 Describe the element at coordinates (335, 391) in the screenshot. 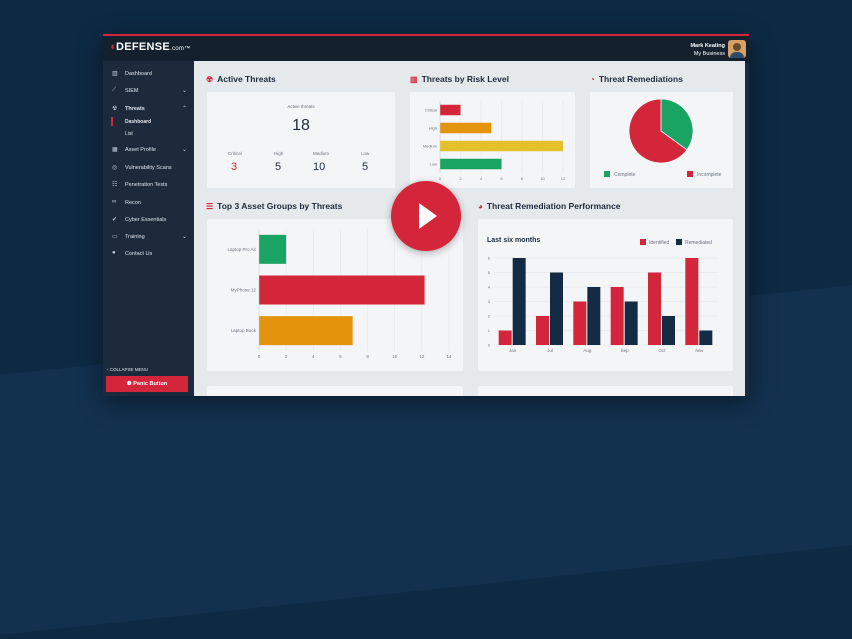

I see `bottom-card-left` at that location.